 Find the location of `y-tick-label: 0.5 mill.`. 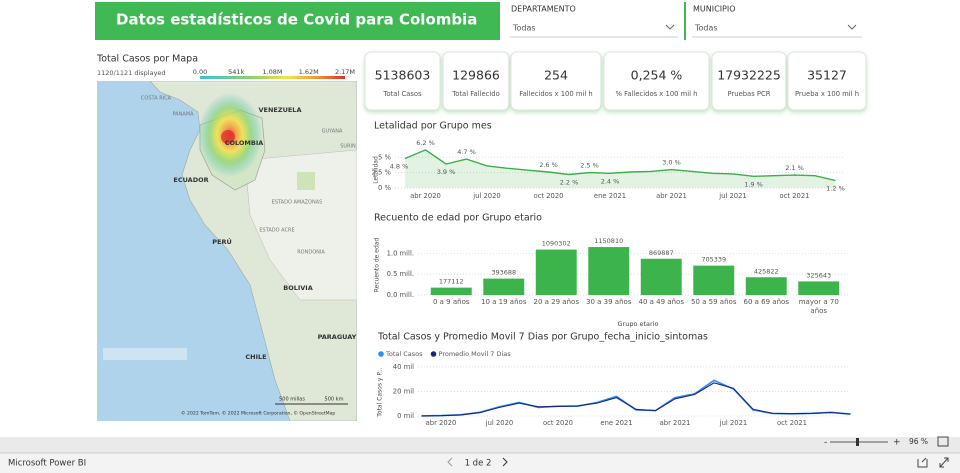

y-tick-label: 0.5 mill. is located at coordinates (400, 274).